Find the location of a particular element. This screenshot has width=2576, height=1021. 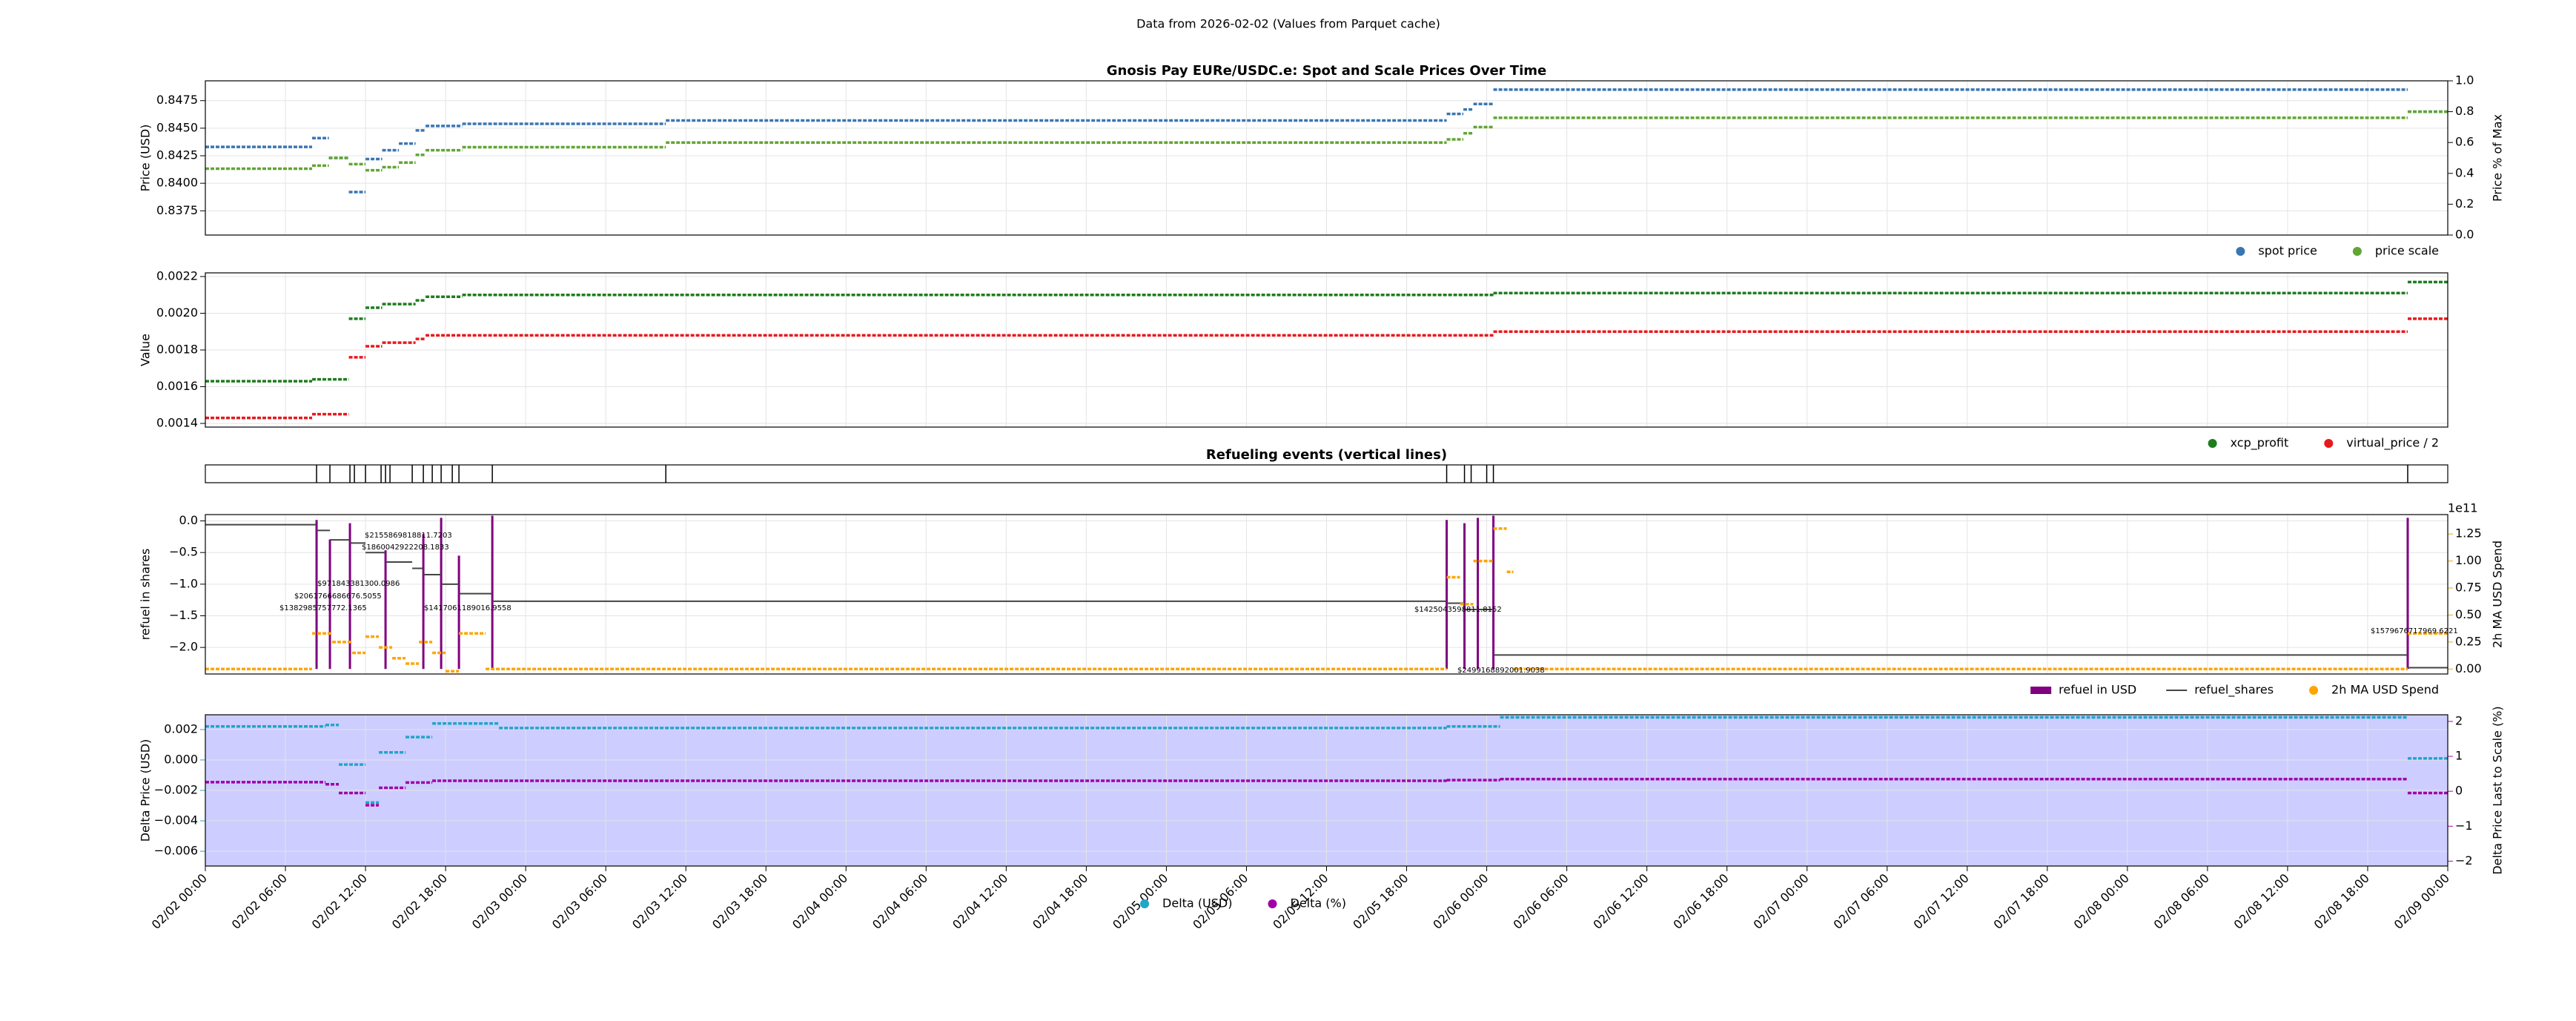

x-tick-label: 02/03 18:00 is located at coordinates (739, 901).